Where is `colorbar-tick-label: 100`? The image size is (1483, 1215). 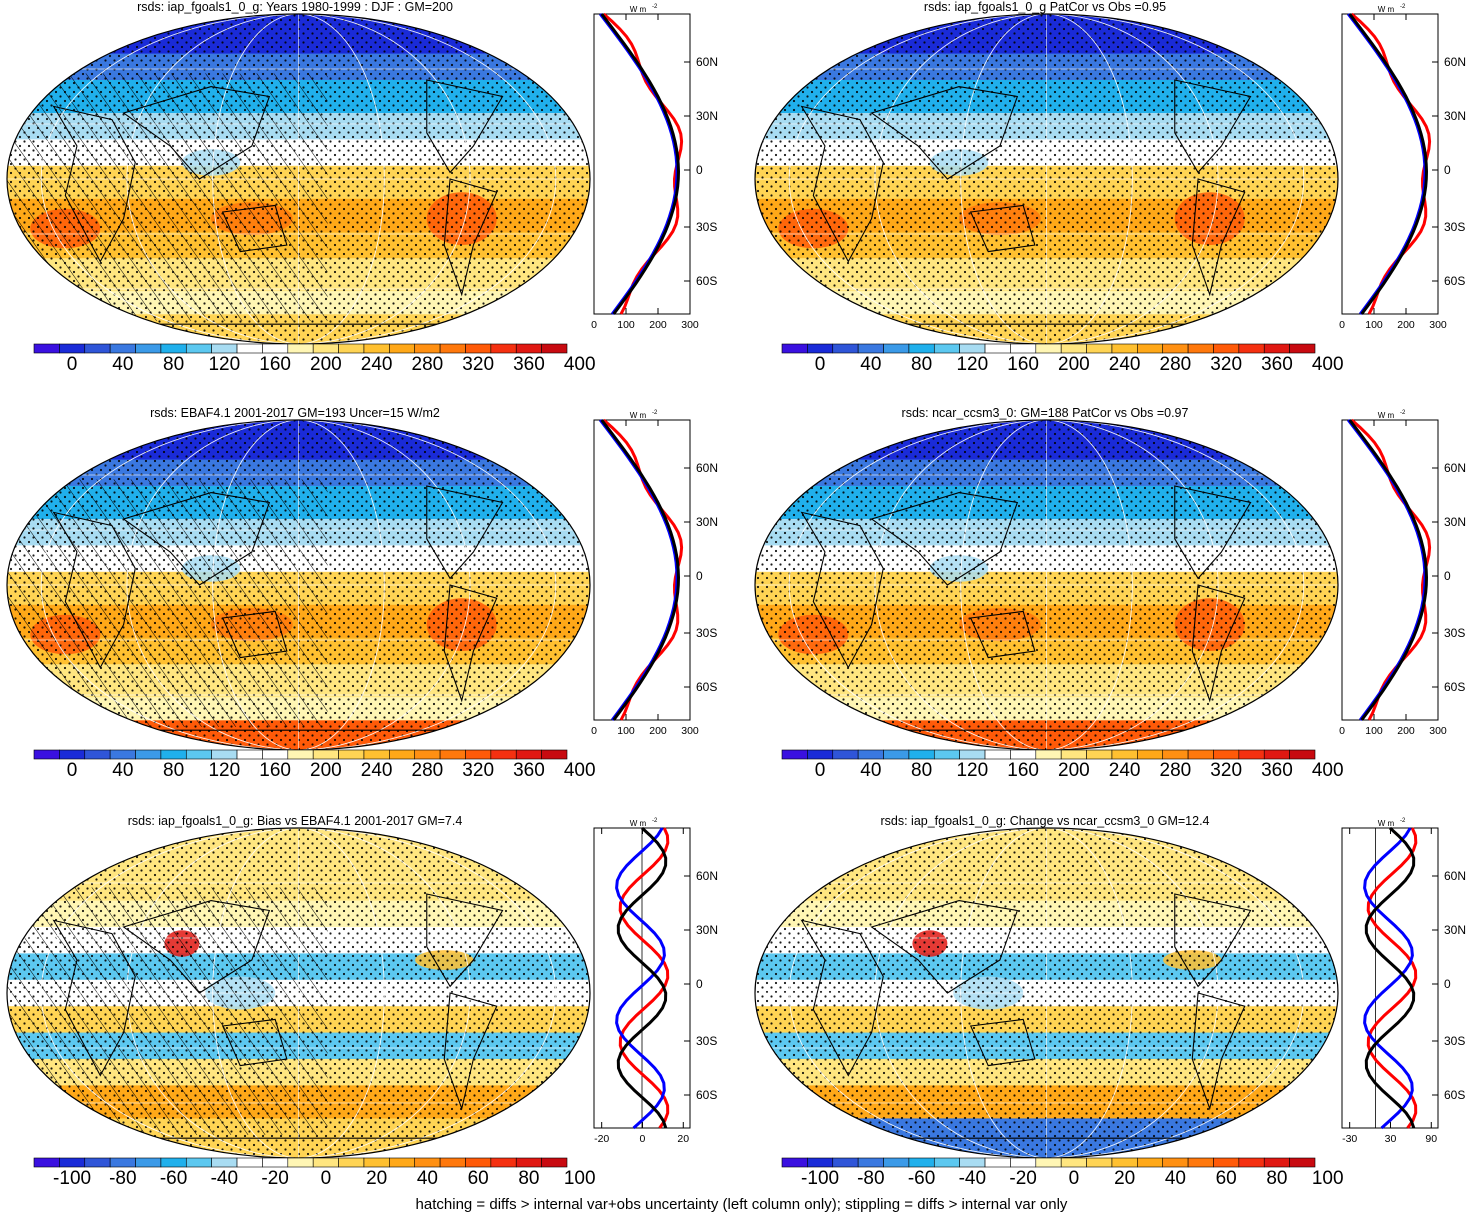 colorbar-tick-label: 100 is located at coordinates (579, 1178).